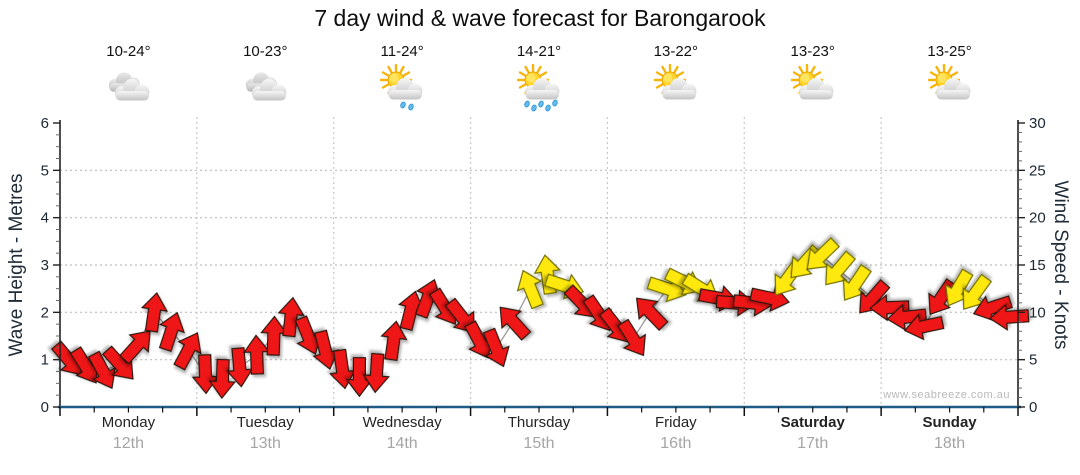 Image resolution: width=1080 pixels, height=475 pixels. What do you see at coordinates (539, 443) in the screenshot?
I see `day-date: 15th` at bounding box center [539, 443].